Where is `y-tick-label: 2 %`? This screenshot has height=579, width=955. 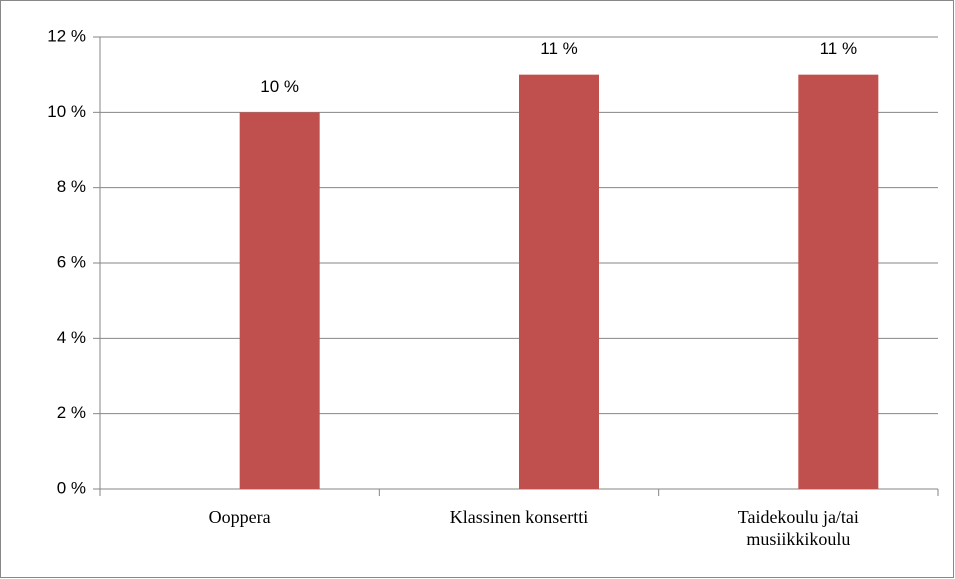 y-tick-label: 2 % is located at coordinates (71, 412).